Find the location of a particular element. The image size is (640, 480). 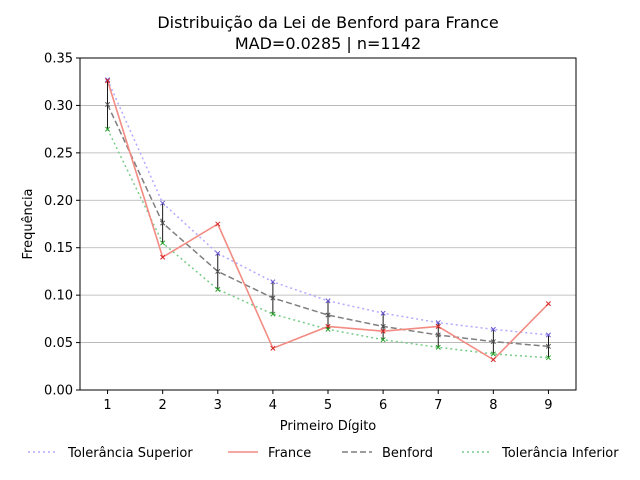

y-tick-label: 0.35 is located at coordinates (58, 59).